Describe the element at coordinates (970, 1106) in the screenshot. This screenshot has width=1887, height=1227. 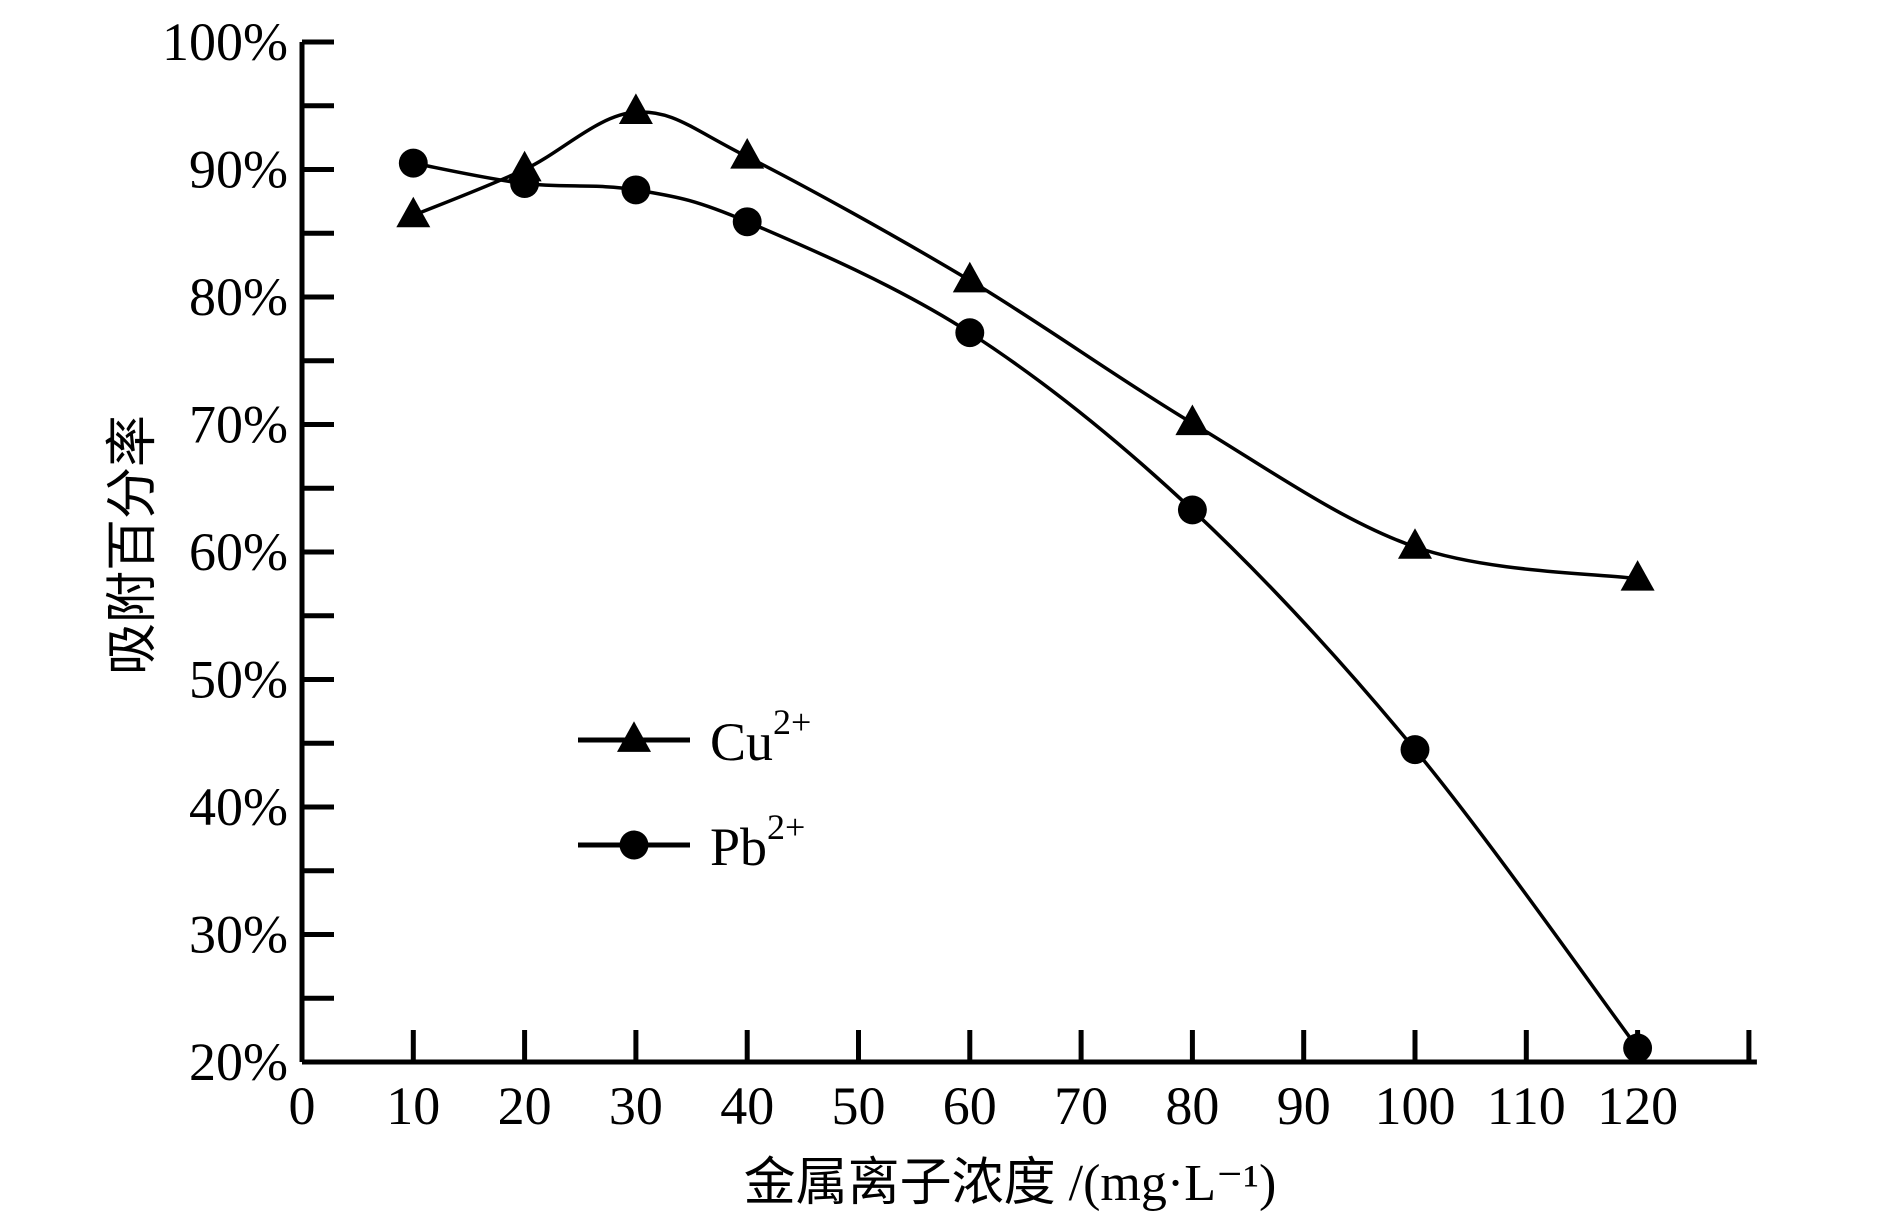
I see `x-tick-label: 60` at that location.